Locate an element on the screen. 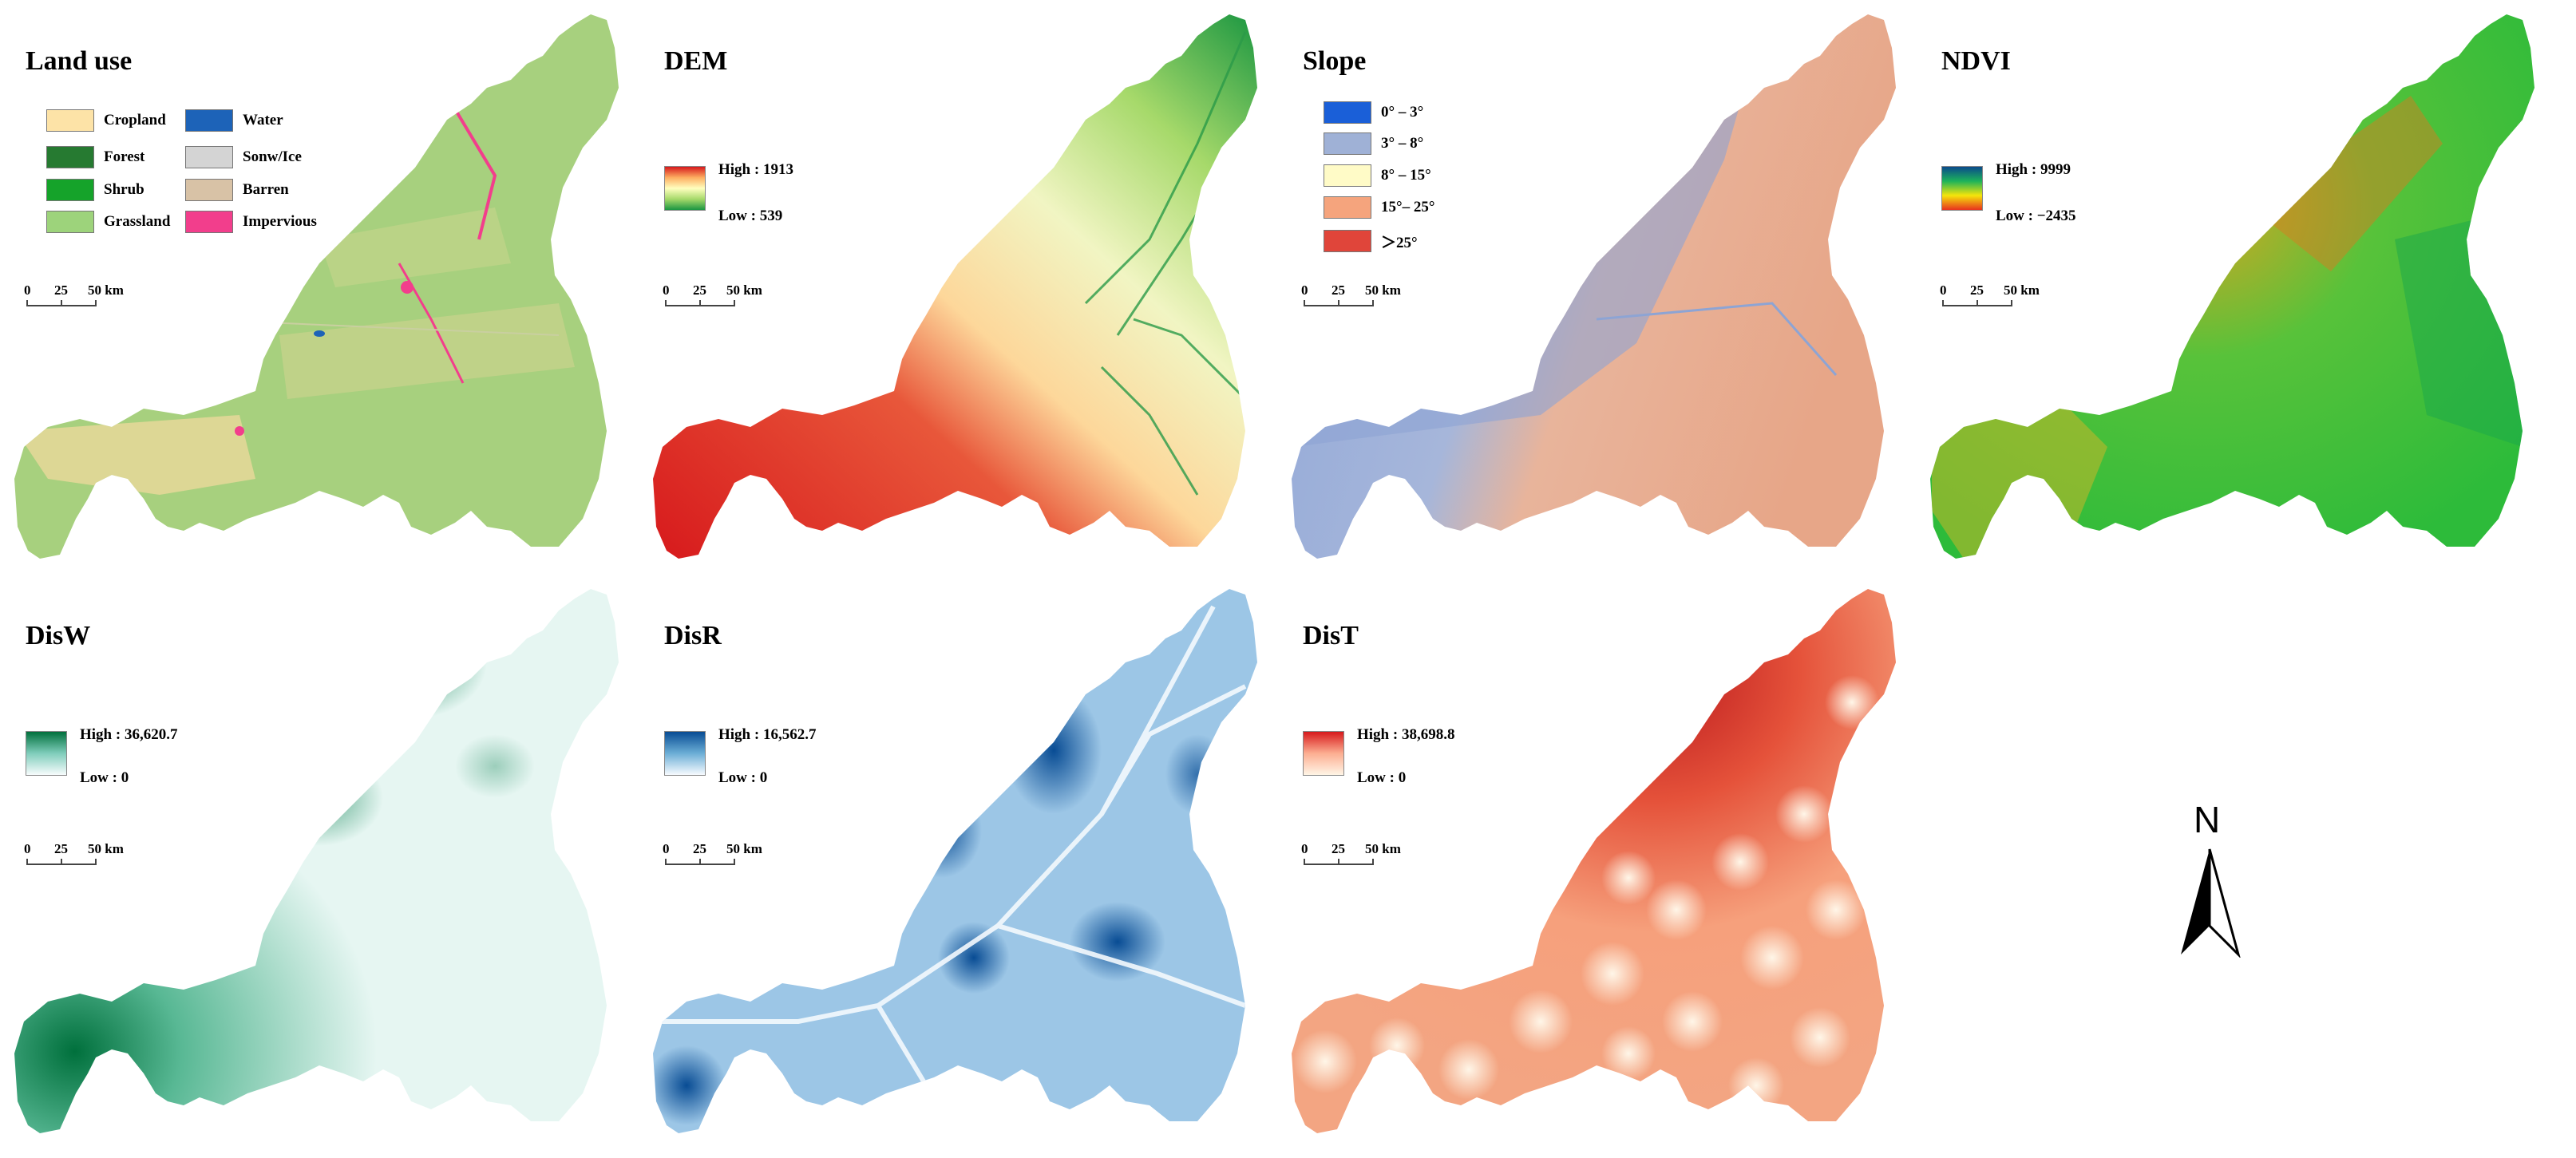  legend-item-cropland: Cropland is located at coordinates (106, 120).